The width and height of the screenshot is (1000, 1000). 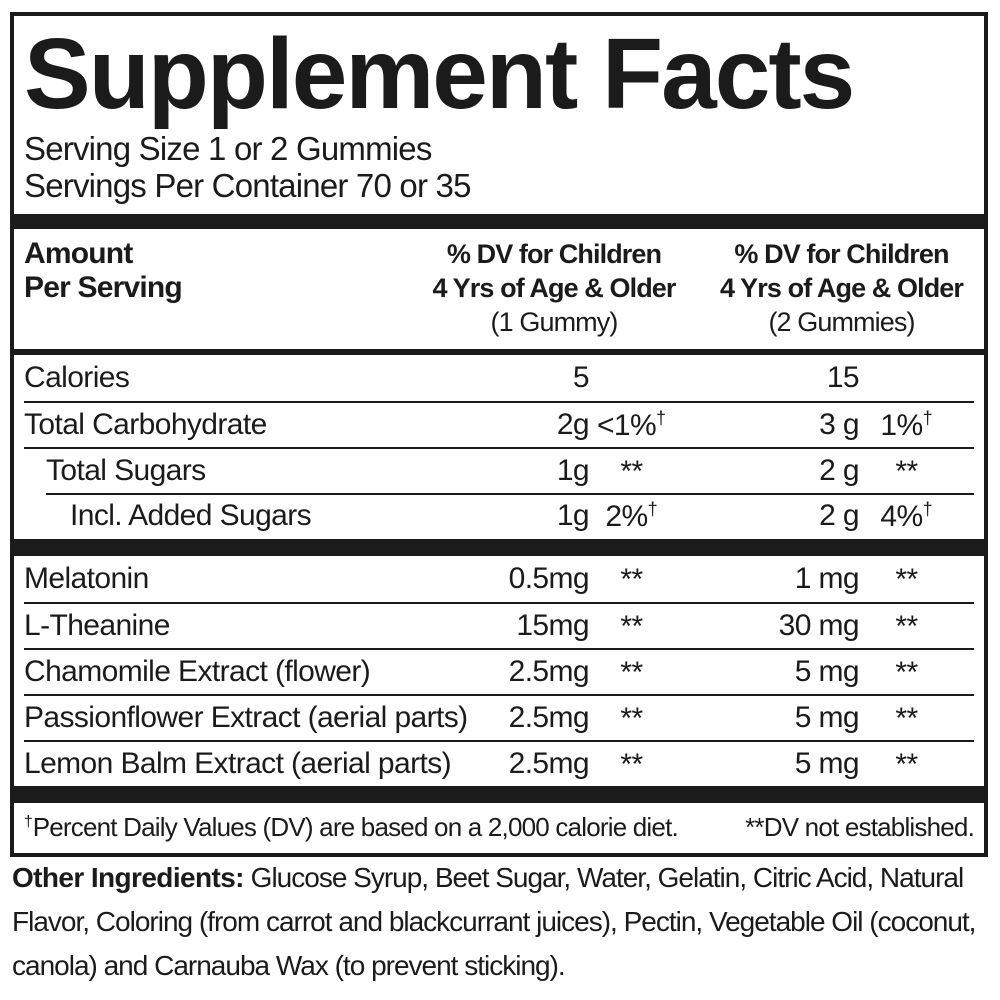 What do you see at coordinates (843, 377) in the screenshot?
I see `amount-col2: 15` at bounding box center [843, 377].